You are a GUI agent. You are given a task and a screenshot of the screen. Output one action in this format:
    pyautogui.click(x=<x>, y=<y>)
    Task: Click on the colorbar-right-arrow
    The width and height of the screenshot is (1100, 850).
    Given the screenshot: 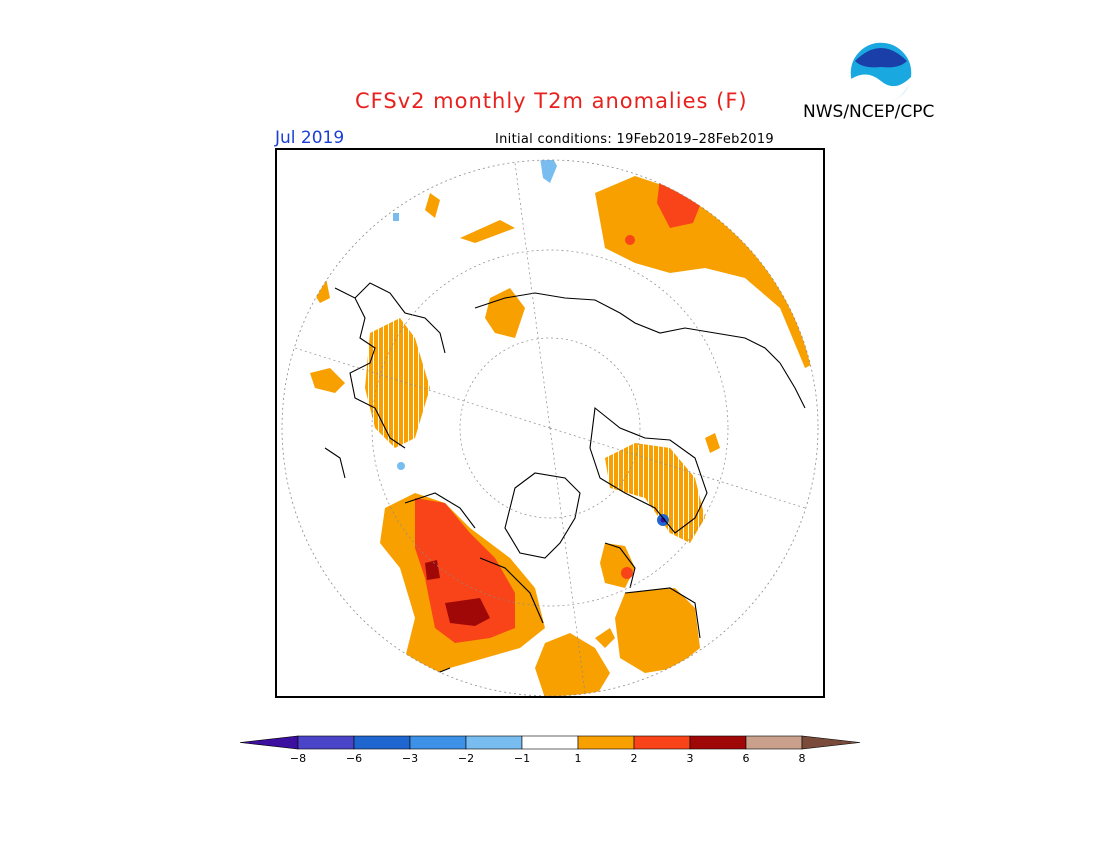 What is the action you would take?
    pyautogui.click(x=831, y=742)
    